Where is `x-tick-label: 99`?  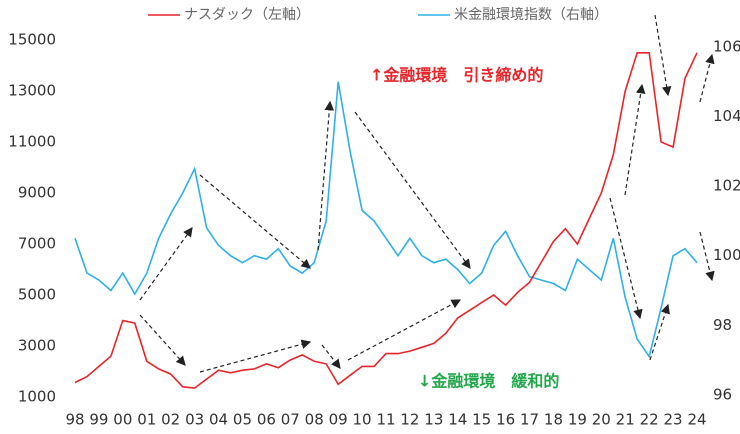
x-tick-label: 99 is located at coordinates (98, 420).